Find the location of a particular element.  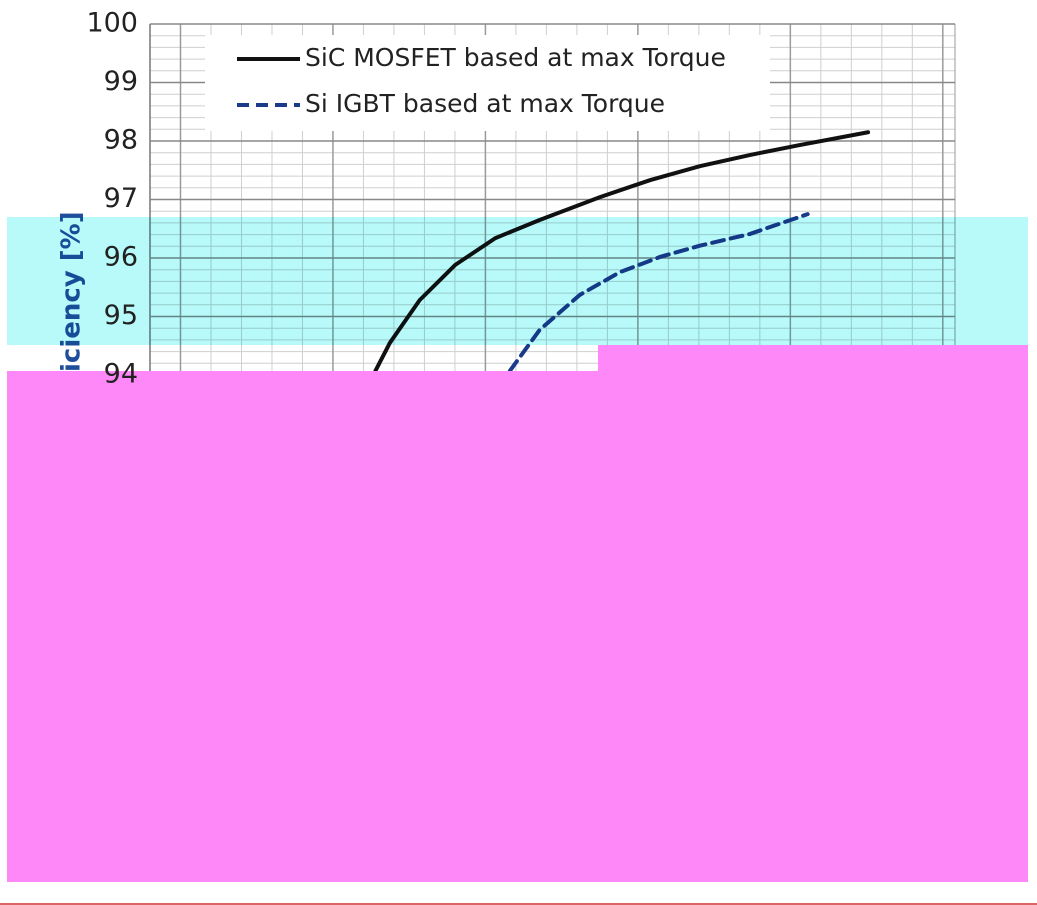

y-tick-label: 96 is located at coordinates (121, 257).